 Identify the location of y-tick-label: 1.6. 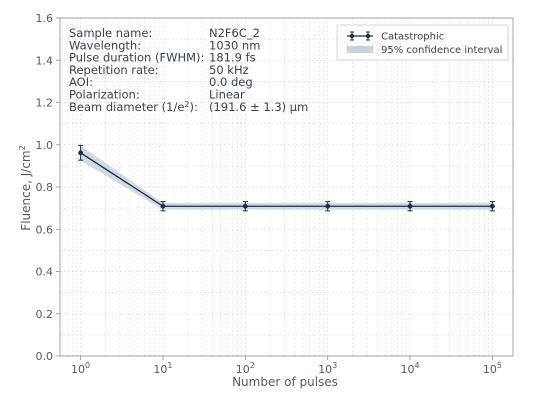
(45, 18).